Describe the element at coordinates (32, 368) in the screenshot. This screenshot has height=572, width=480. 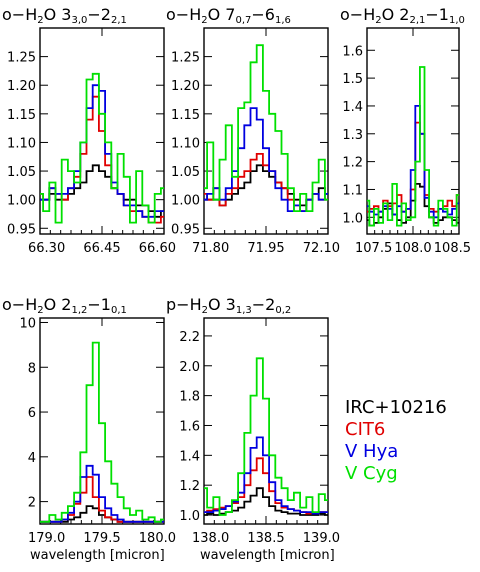
I see `panel-4-ytick-label: 8` at that location.